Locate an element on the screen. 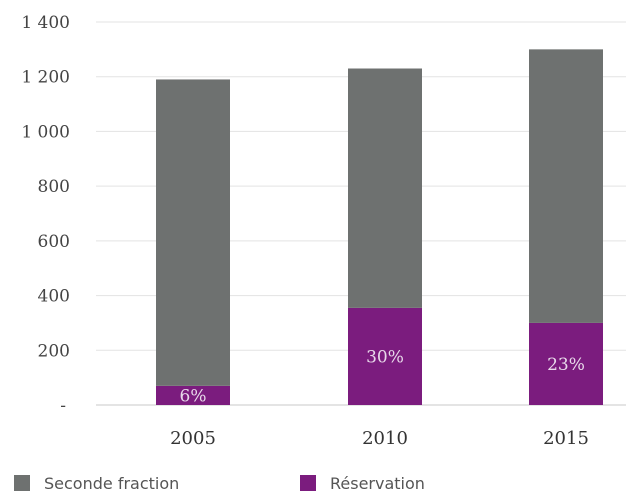 Image resolution: width=641 pixels, height=494 pixels. bar-reservation-2015 is located at coordinates (566, 363).